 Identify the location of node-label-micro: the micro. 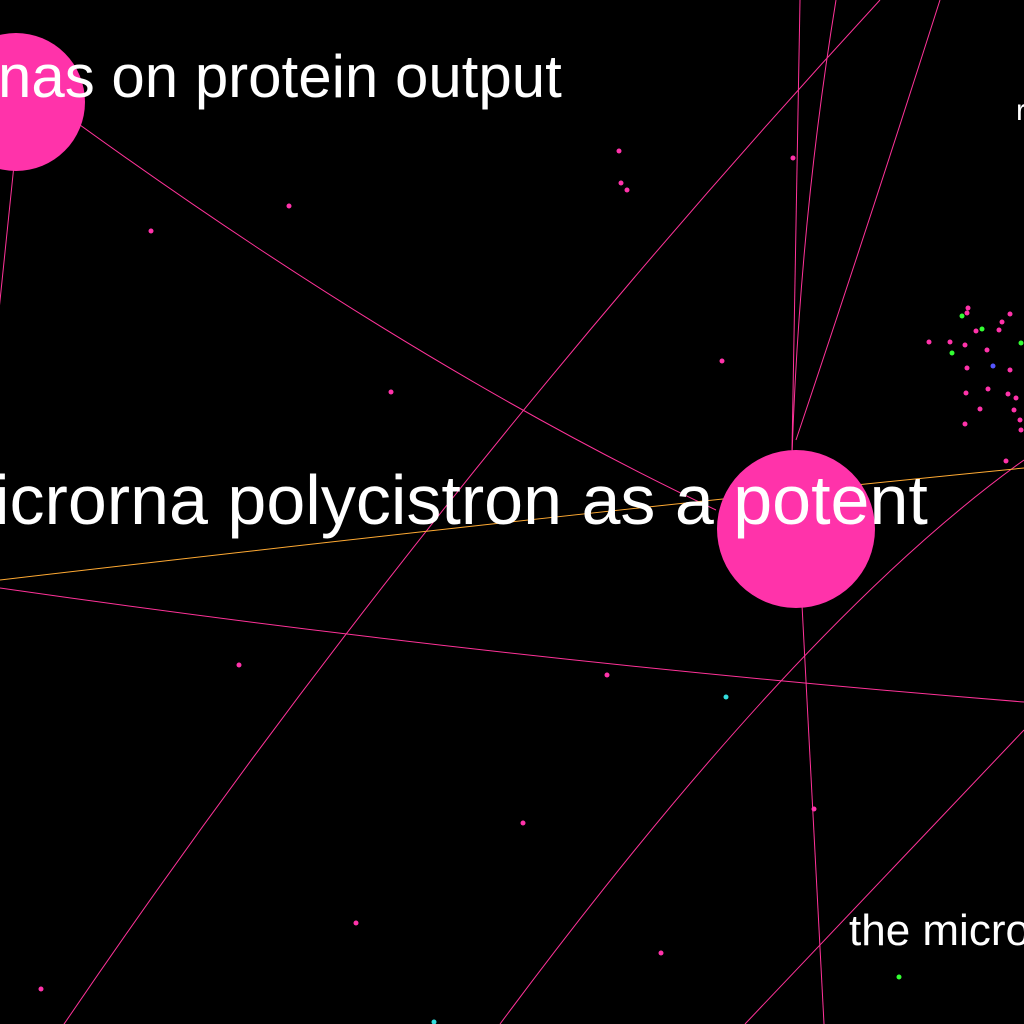
(936, 930).